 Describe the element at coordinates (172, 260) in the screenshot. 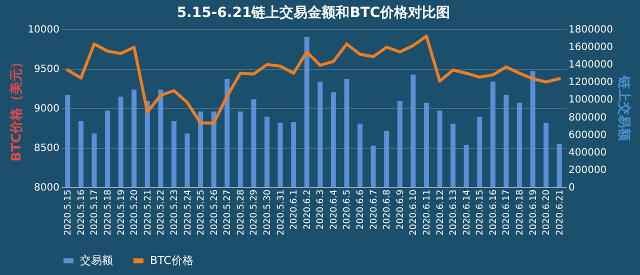

I see `legend-label: BTC价格` at that location.